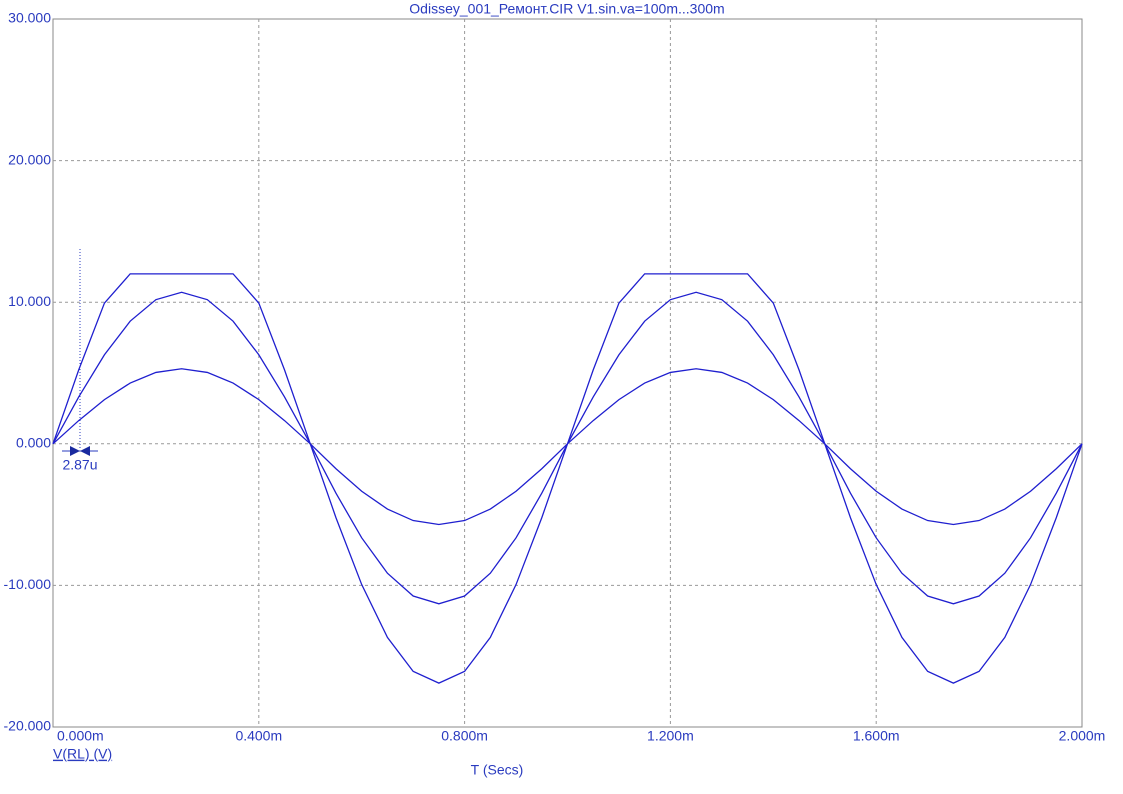 This screenshot has height=794, width=1123. What do you see at coordinates (80, 451) in the screenshot?
I see `cursor-arrows` at bounding box center [80, 451].